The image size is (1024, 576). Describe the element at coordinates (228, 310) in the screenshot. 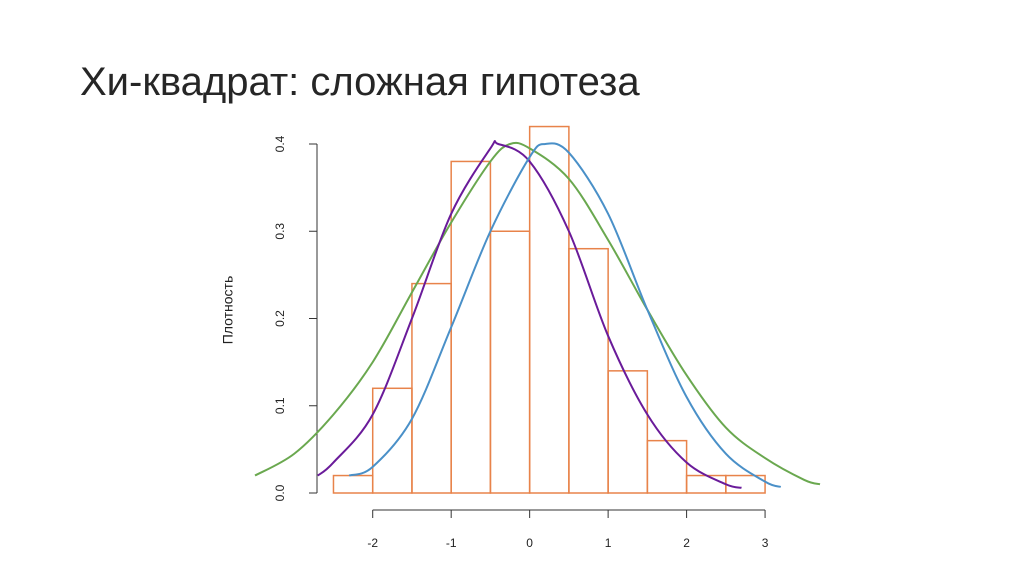

I see `y-axis-label: Плотность` at that location.